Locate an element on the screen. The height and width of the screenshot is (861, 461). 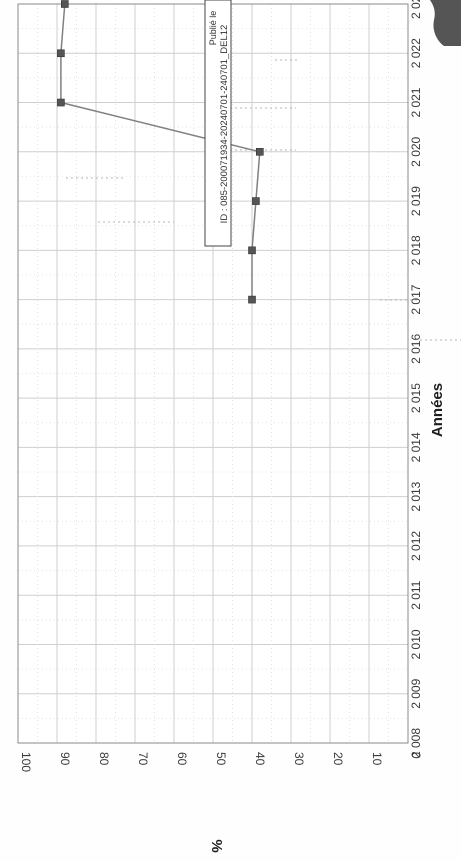
stamp-line-2: ID : 085-200071934-20240701-240701_DEL12 is located at coordinates (224, 124).